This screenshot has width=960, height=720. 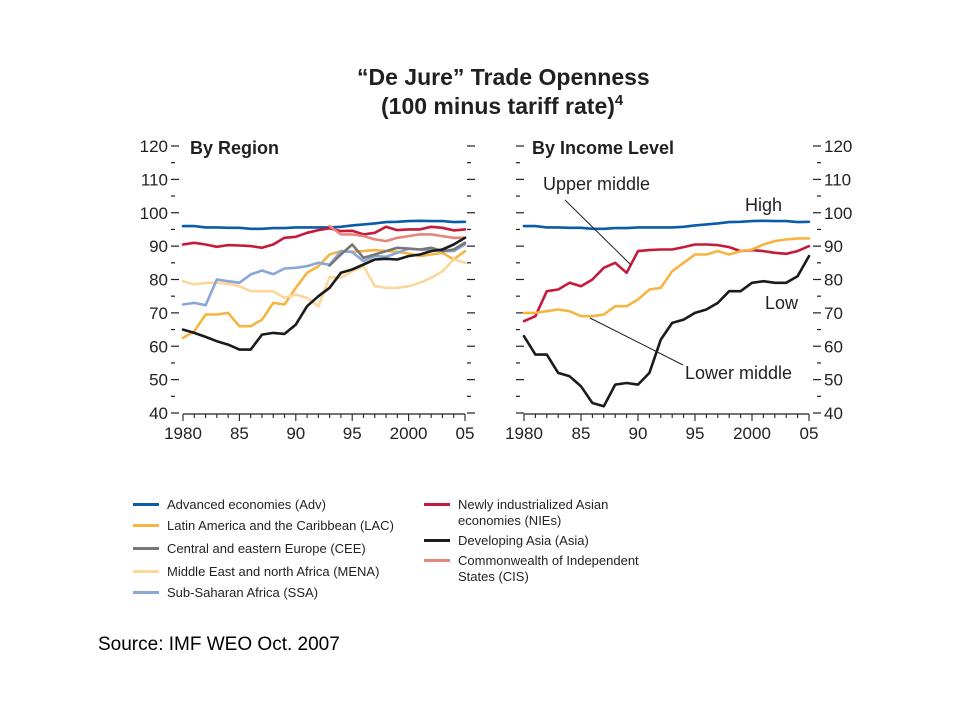 I want to click on legend-item-asia: Developing Asia (Asia), so click(x=541, y=541).